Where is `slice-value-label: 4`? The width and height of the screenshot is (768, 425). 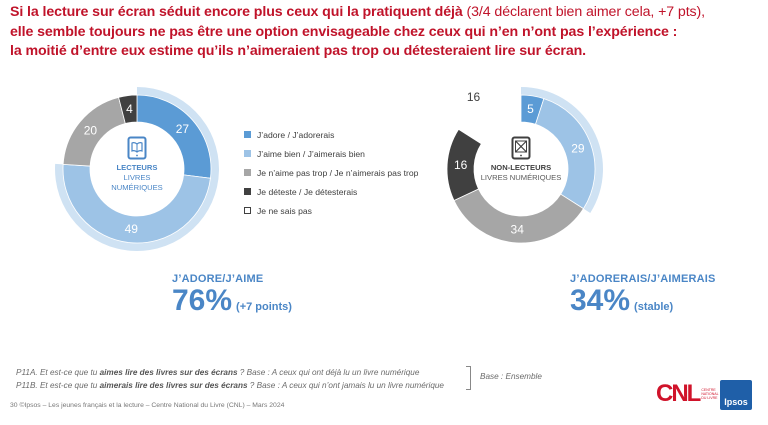 slice-value-label: 4 is located at coordinates (129, 109).